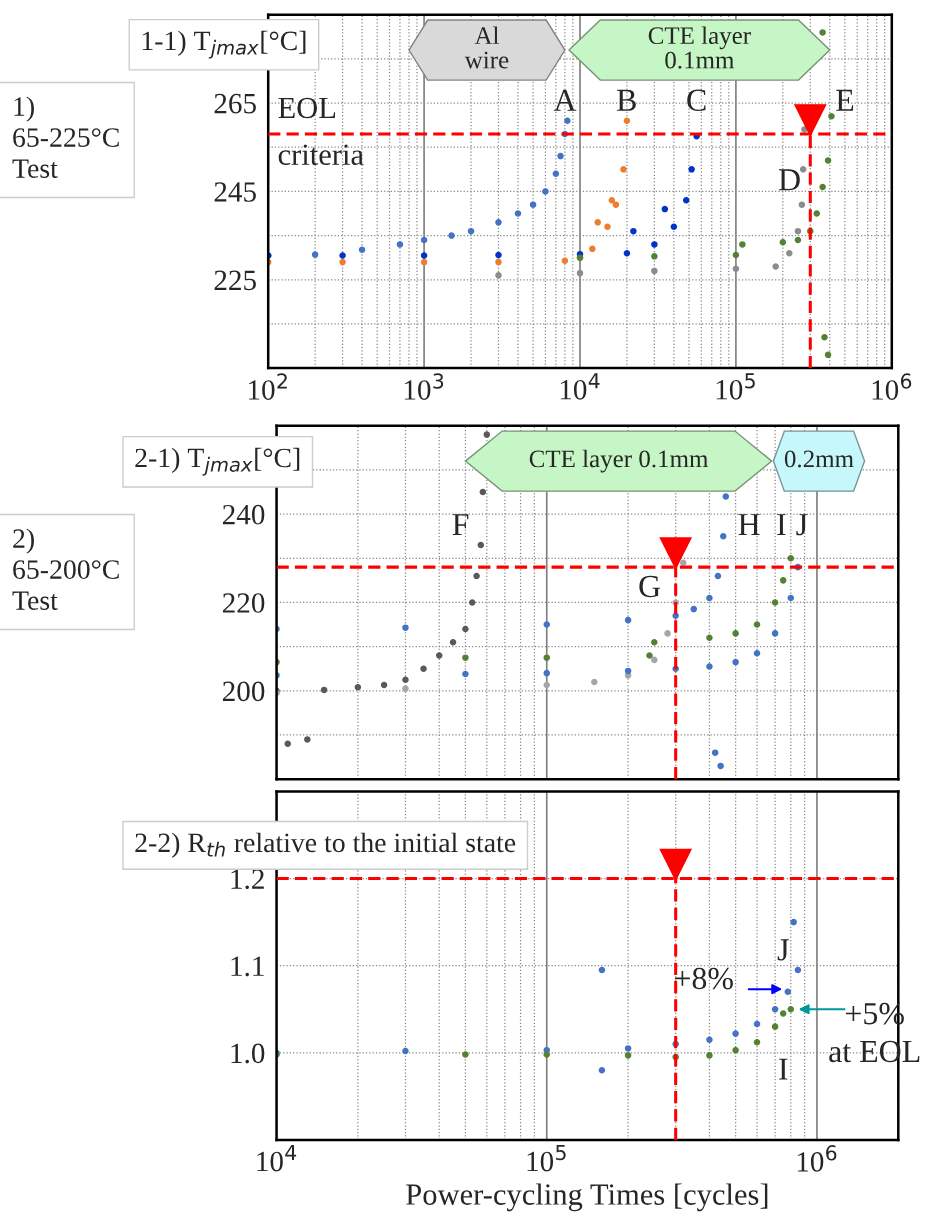 The height and width of the screenshot is (1227, 928). What do you see at coordinates (650, 586) in the screenshot?
I see `annotation: G` at bounding box center [650, 586].